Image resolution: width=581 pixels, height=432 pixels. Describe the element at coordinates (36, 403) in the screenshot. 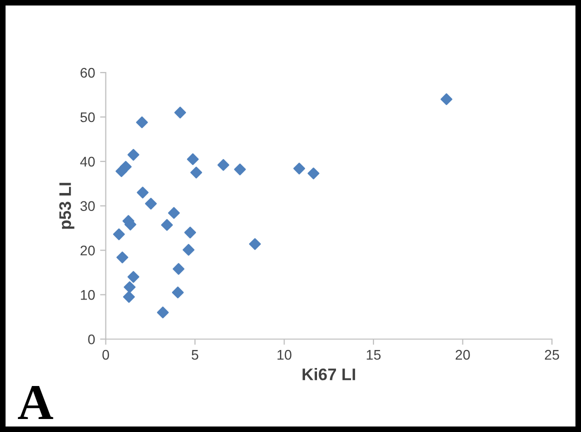

I see `text: A` at that location.